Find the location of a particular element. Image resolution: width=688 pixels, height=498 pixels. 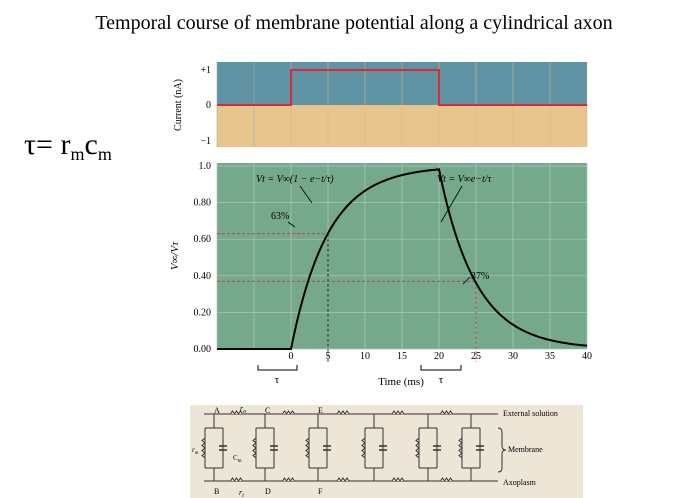

node-label-a: A is located at coordinates (217, 410).